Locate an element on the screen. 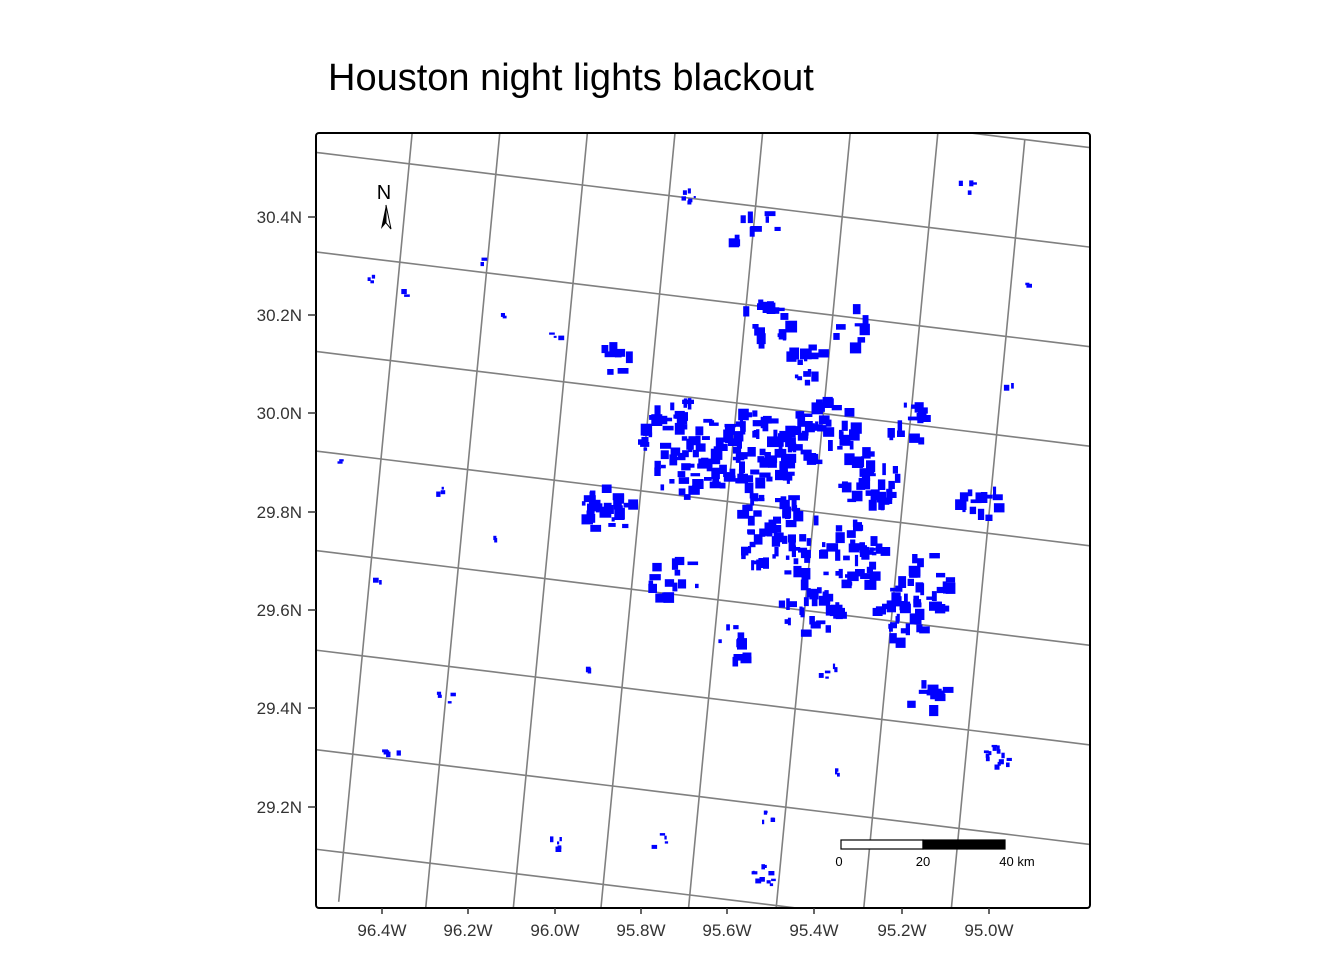 The height and width of the screenshot is (960, 1344). scale-bar-segment-black is located at coordinates (964, 844).